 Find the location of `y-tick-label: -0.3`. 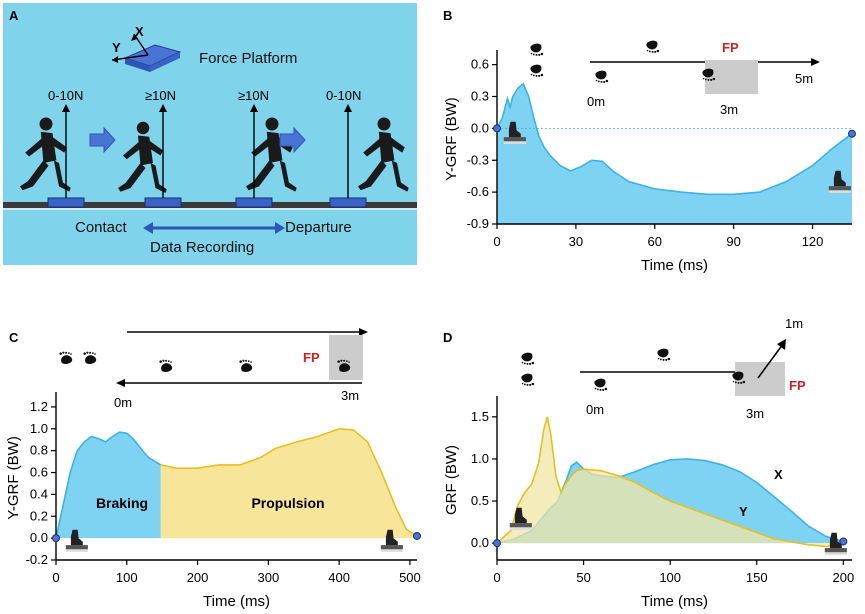

y-tick-label: -0.3 is located at coordinates (478, 159).